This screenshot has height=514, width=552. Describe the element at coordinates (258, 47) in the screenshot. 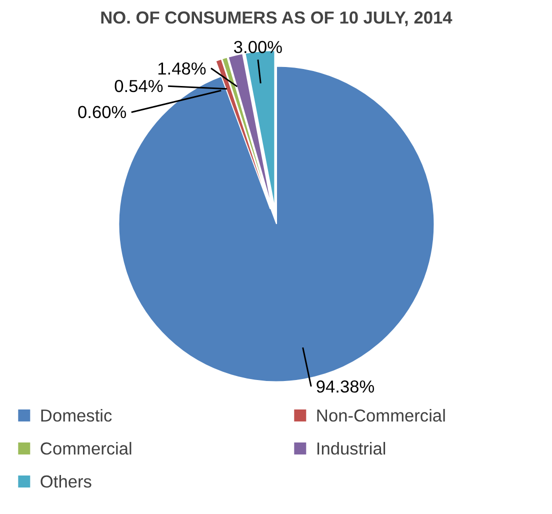

I see `data-label: 3.00%` at that location.